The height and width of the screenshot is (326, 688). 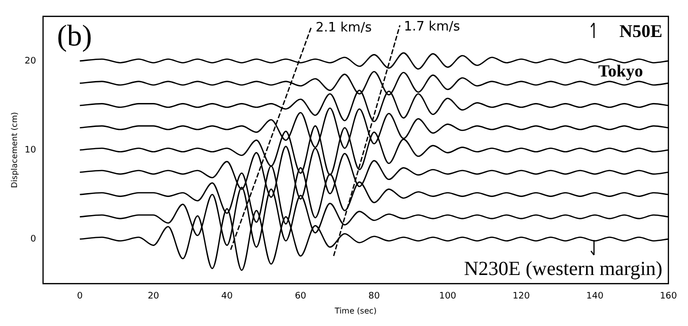 What do you see at coordinates (344, 28) in the screenshot?
I see `series-label: 2.1 km/s` at bounding box center [344, 28].